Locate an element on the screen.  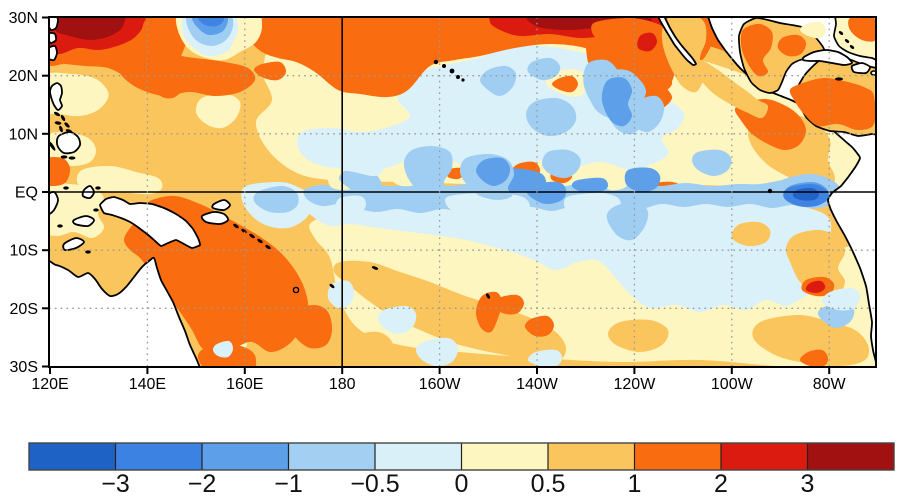
svg-text: 120E is located at coordinates (49, 384).